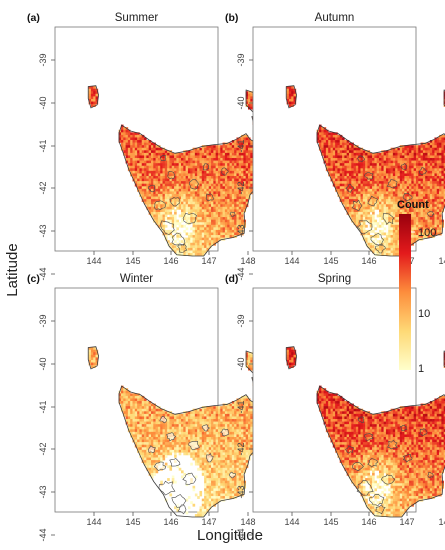  I want to click on y-axis-label: Latitude, so click(12, 269).